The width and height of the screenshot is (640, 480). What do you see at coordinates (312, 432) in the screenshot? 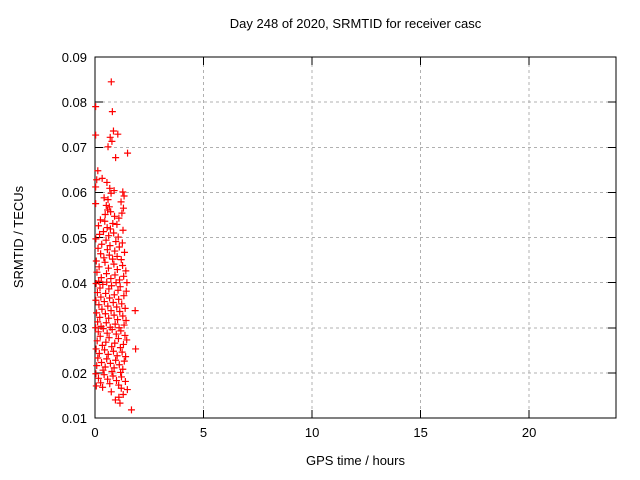
I see `x-tick-label: 10` at bounding box center [312, 432].